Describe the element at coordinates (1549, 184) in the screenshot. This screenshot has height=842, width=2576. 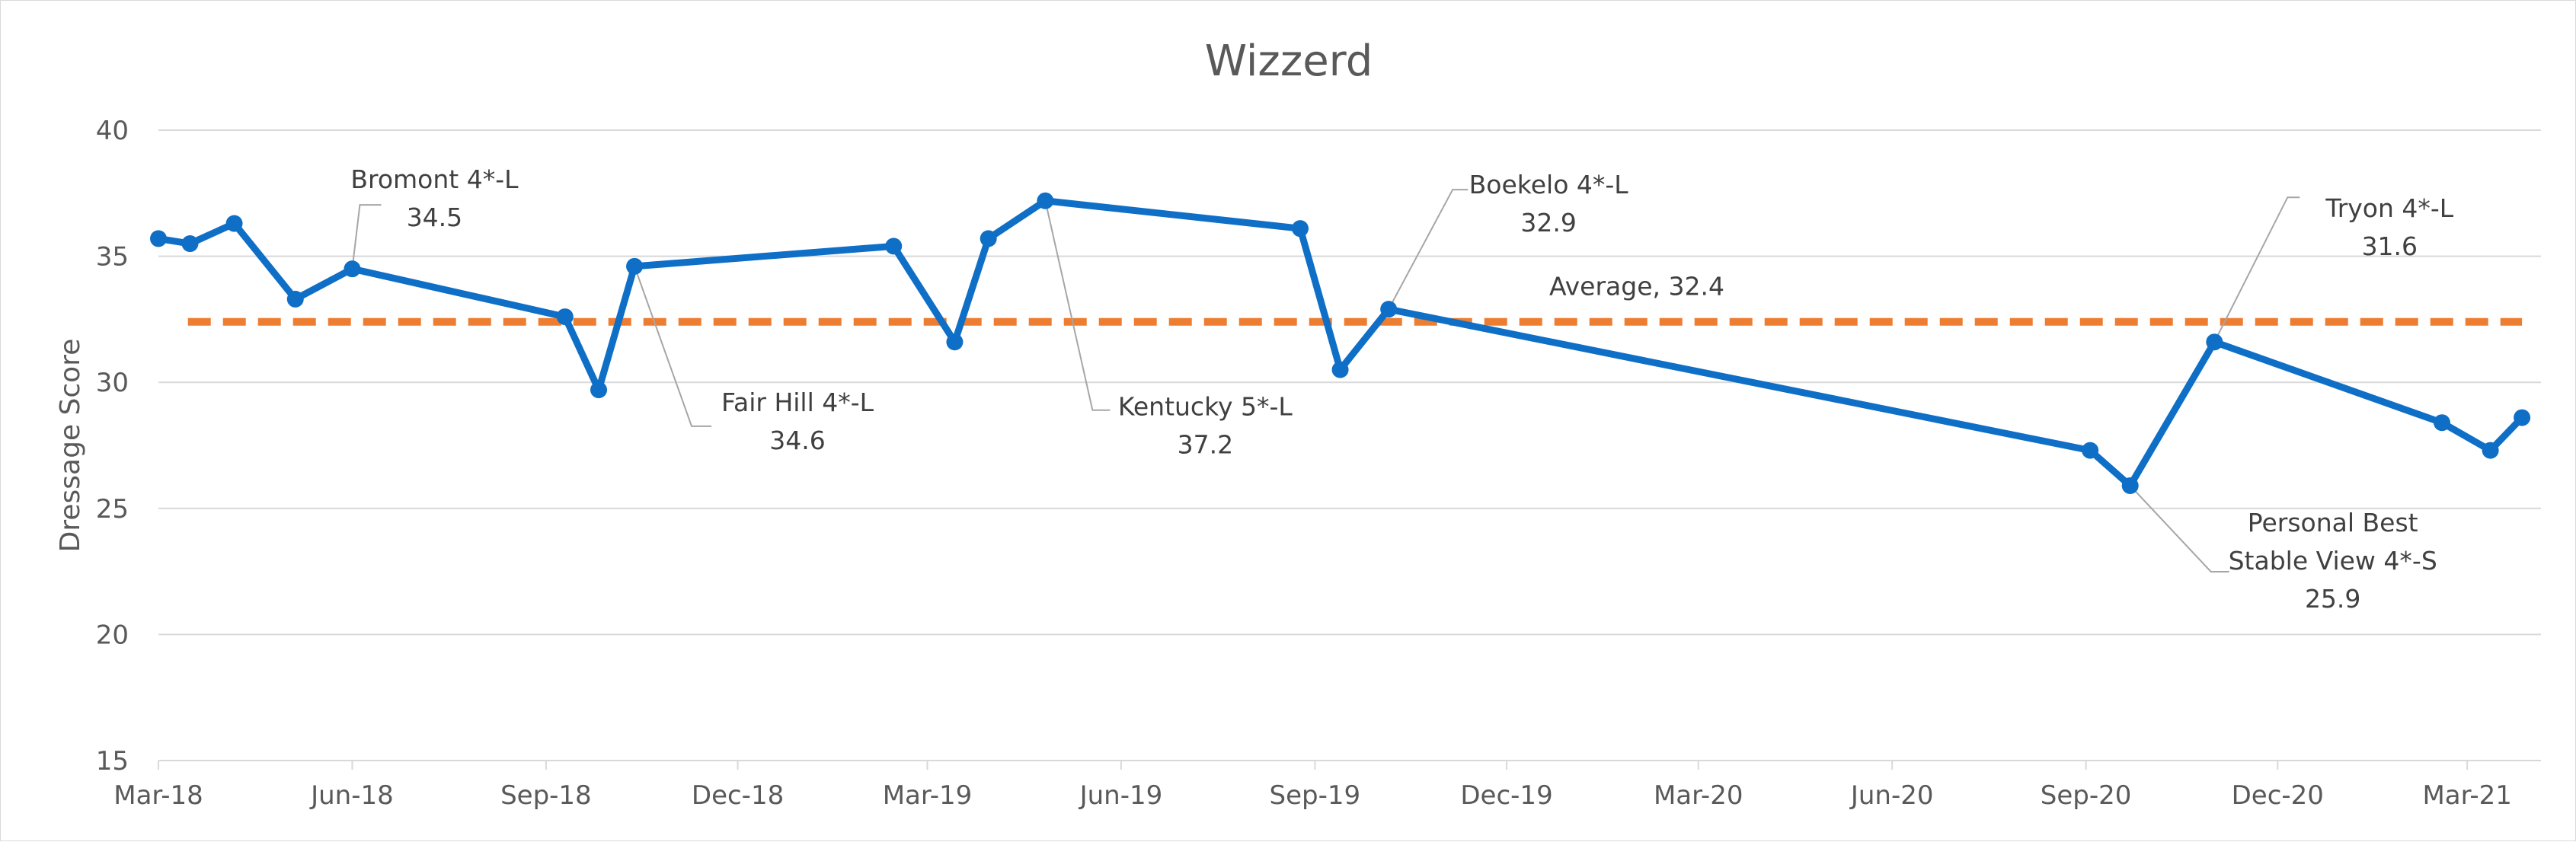
I see `annotation-label: Boekelo 4*-L` at that location.